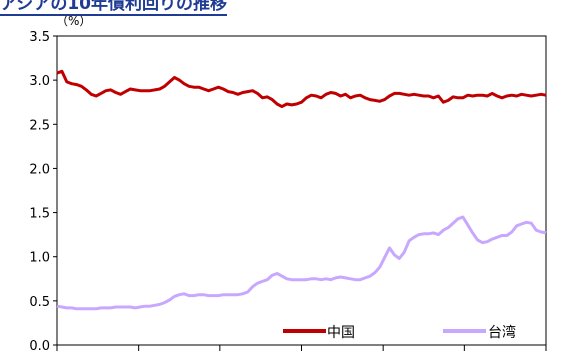 This screenshot has width=576, height=356. I want to click on legend: 中国 台湾, so click(399, 332).